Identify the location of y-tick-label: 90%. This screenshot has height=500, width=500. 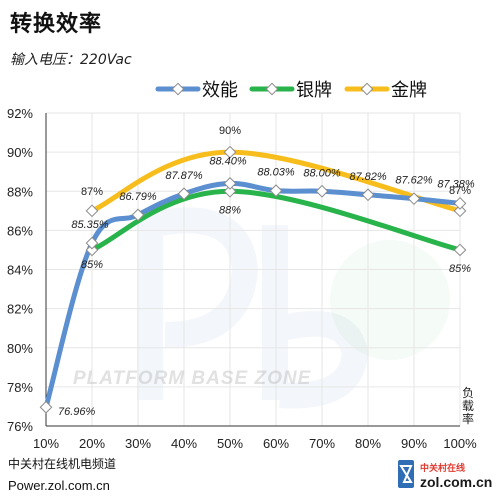
(20, 152).